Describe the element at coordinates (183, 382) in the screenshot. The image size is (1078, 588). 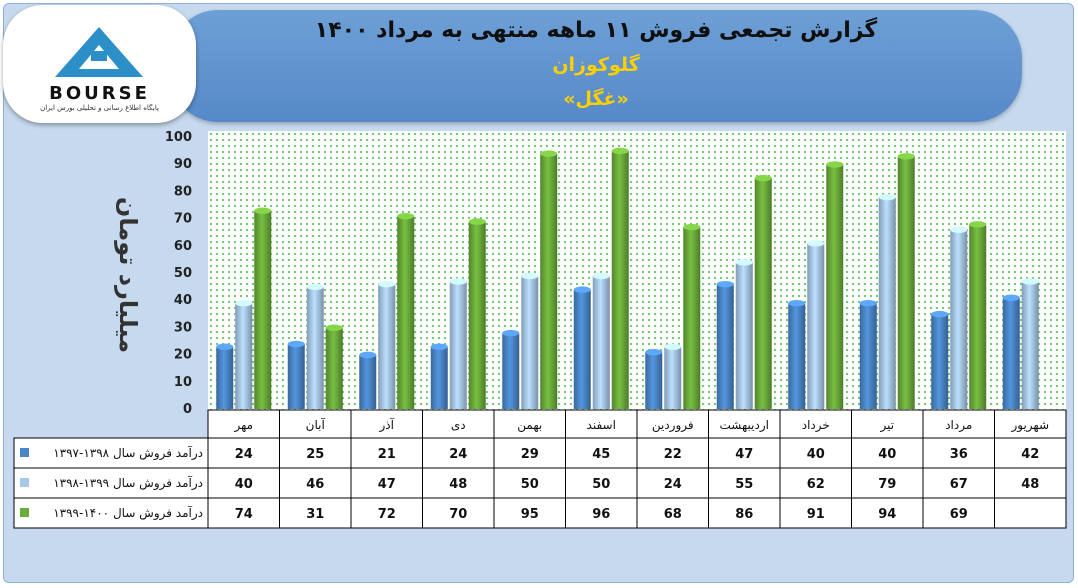
I see `y-tick-label: 10` at that location.